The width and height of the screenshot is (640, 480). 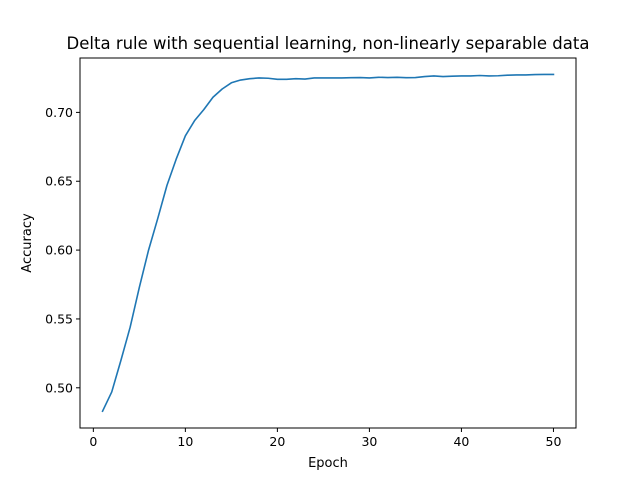 I want to click on x-tick-label: 10, so click(x=185, y=441).